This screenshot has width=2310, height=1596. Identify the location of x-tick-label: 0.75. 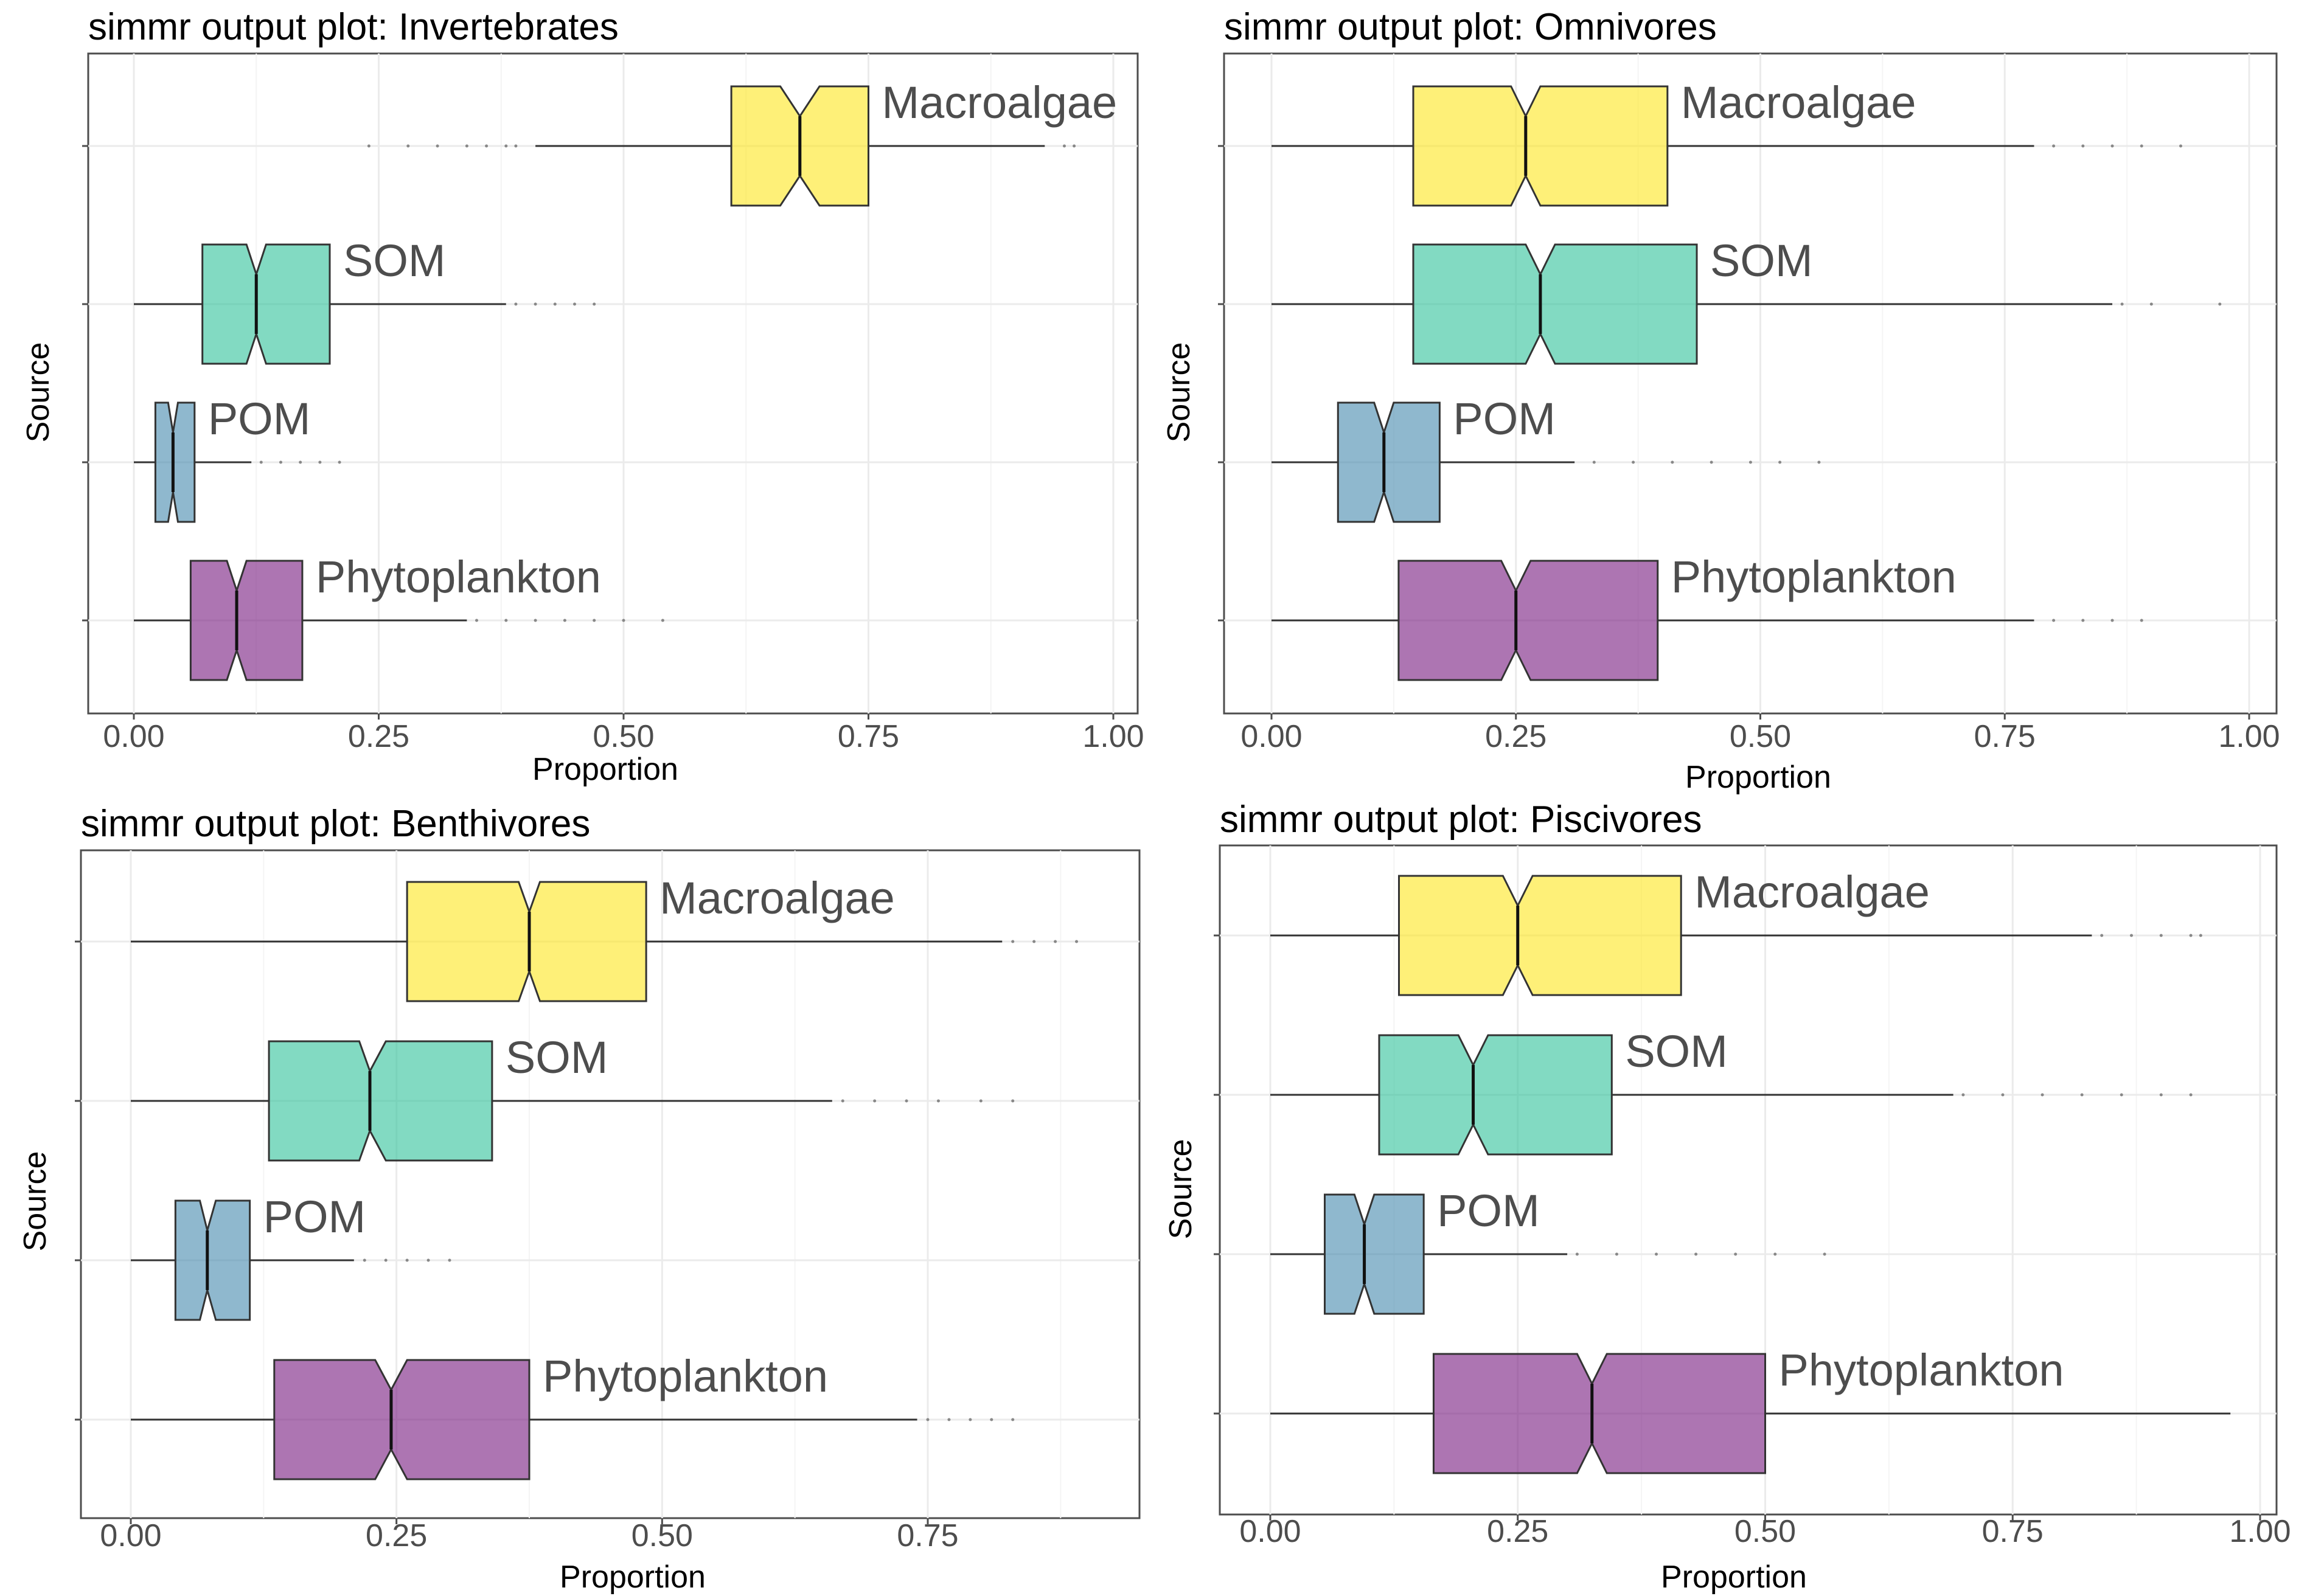
(2005, 736).